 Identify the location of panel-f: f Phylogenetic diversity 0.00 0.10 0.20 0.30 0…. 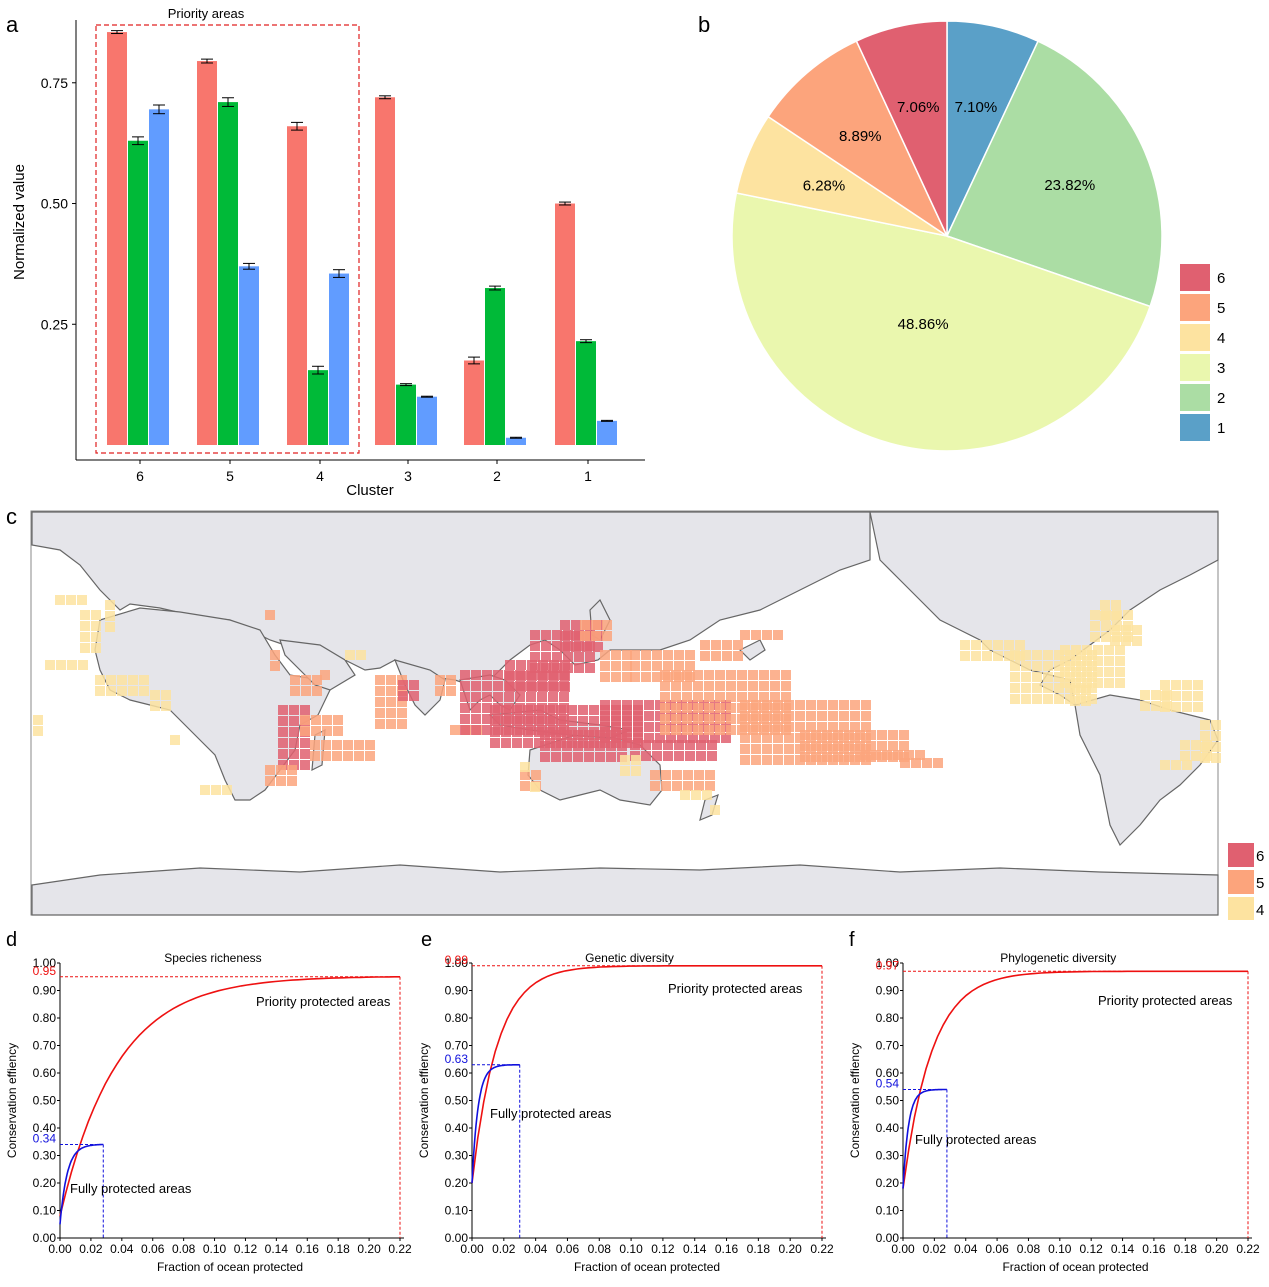
(1056, 1101).